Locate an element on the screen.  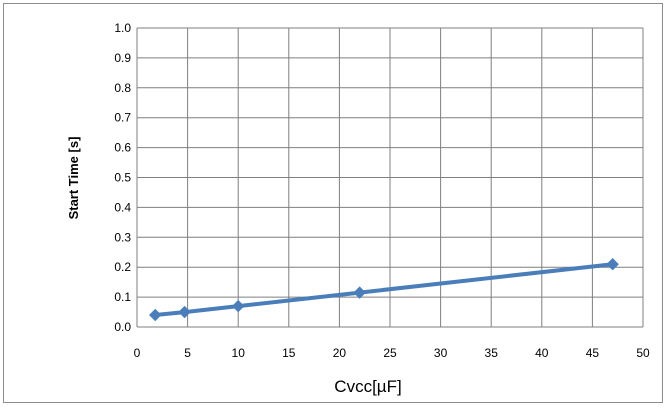
x-tick-label: 35 is located at coordinates (492, 353).